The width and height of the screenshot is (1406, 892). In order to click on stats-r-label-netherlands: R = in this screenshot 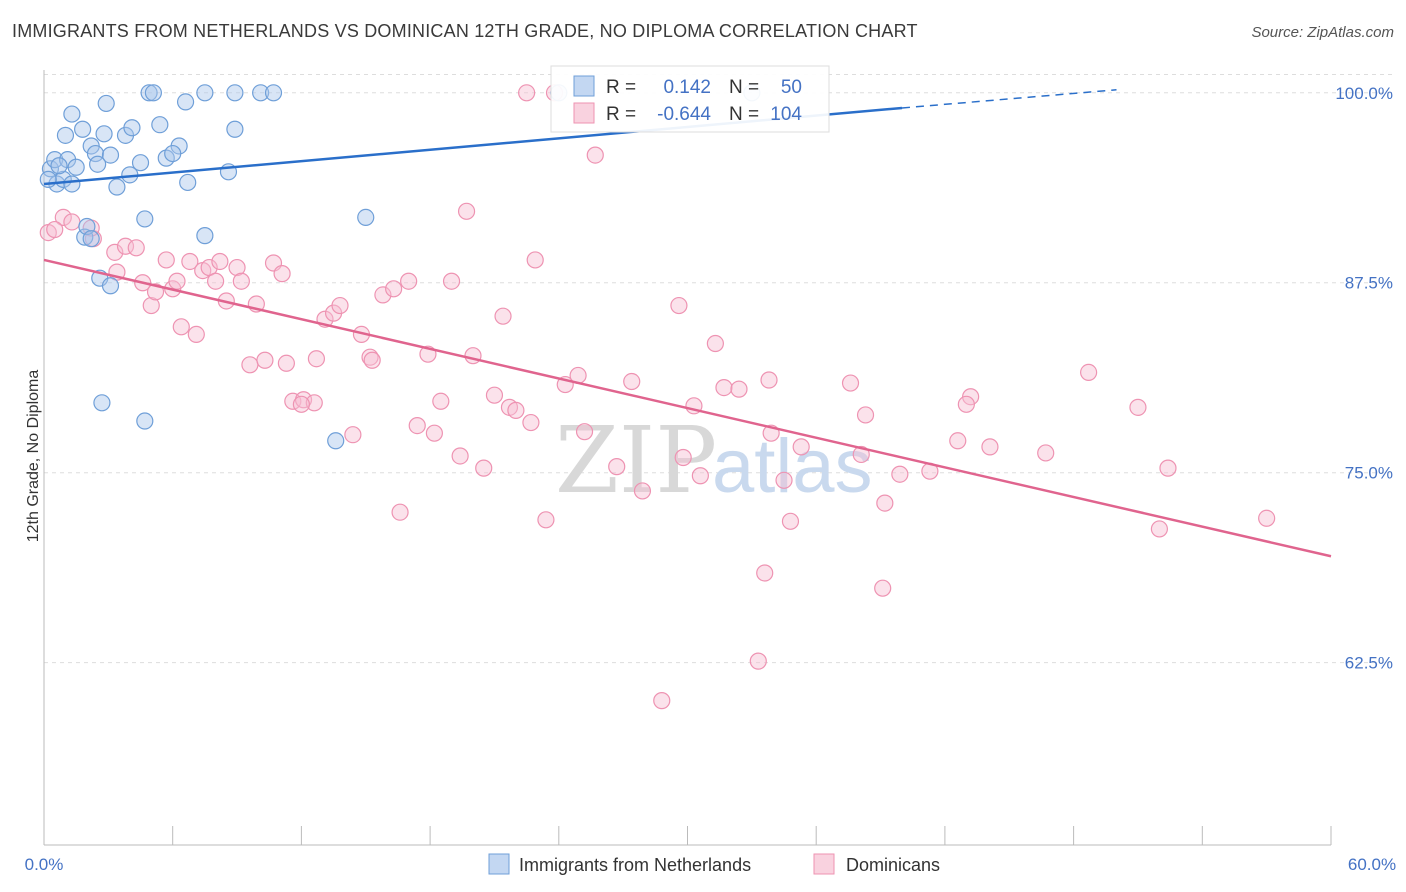, I will do `click(621, 87)`.